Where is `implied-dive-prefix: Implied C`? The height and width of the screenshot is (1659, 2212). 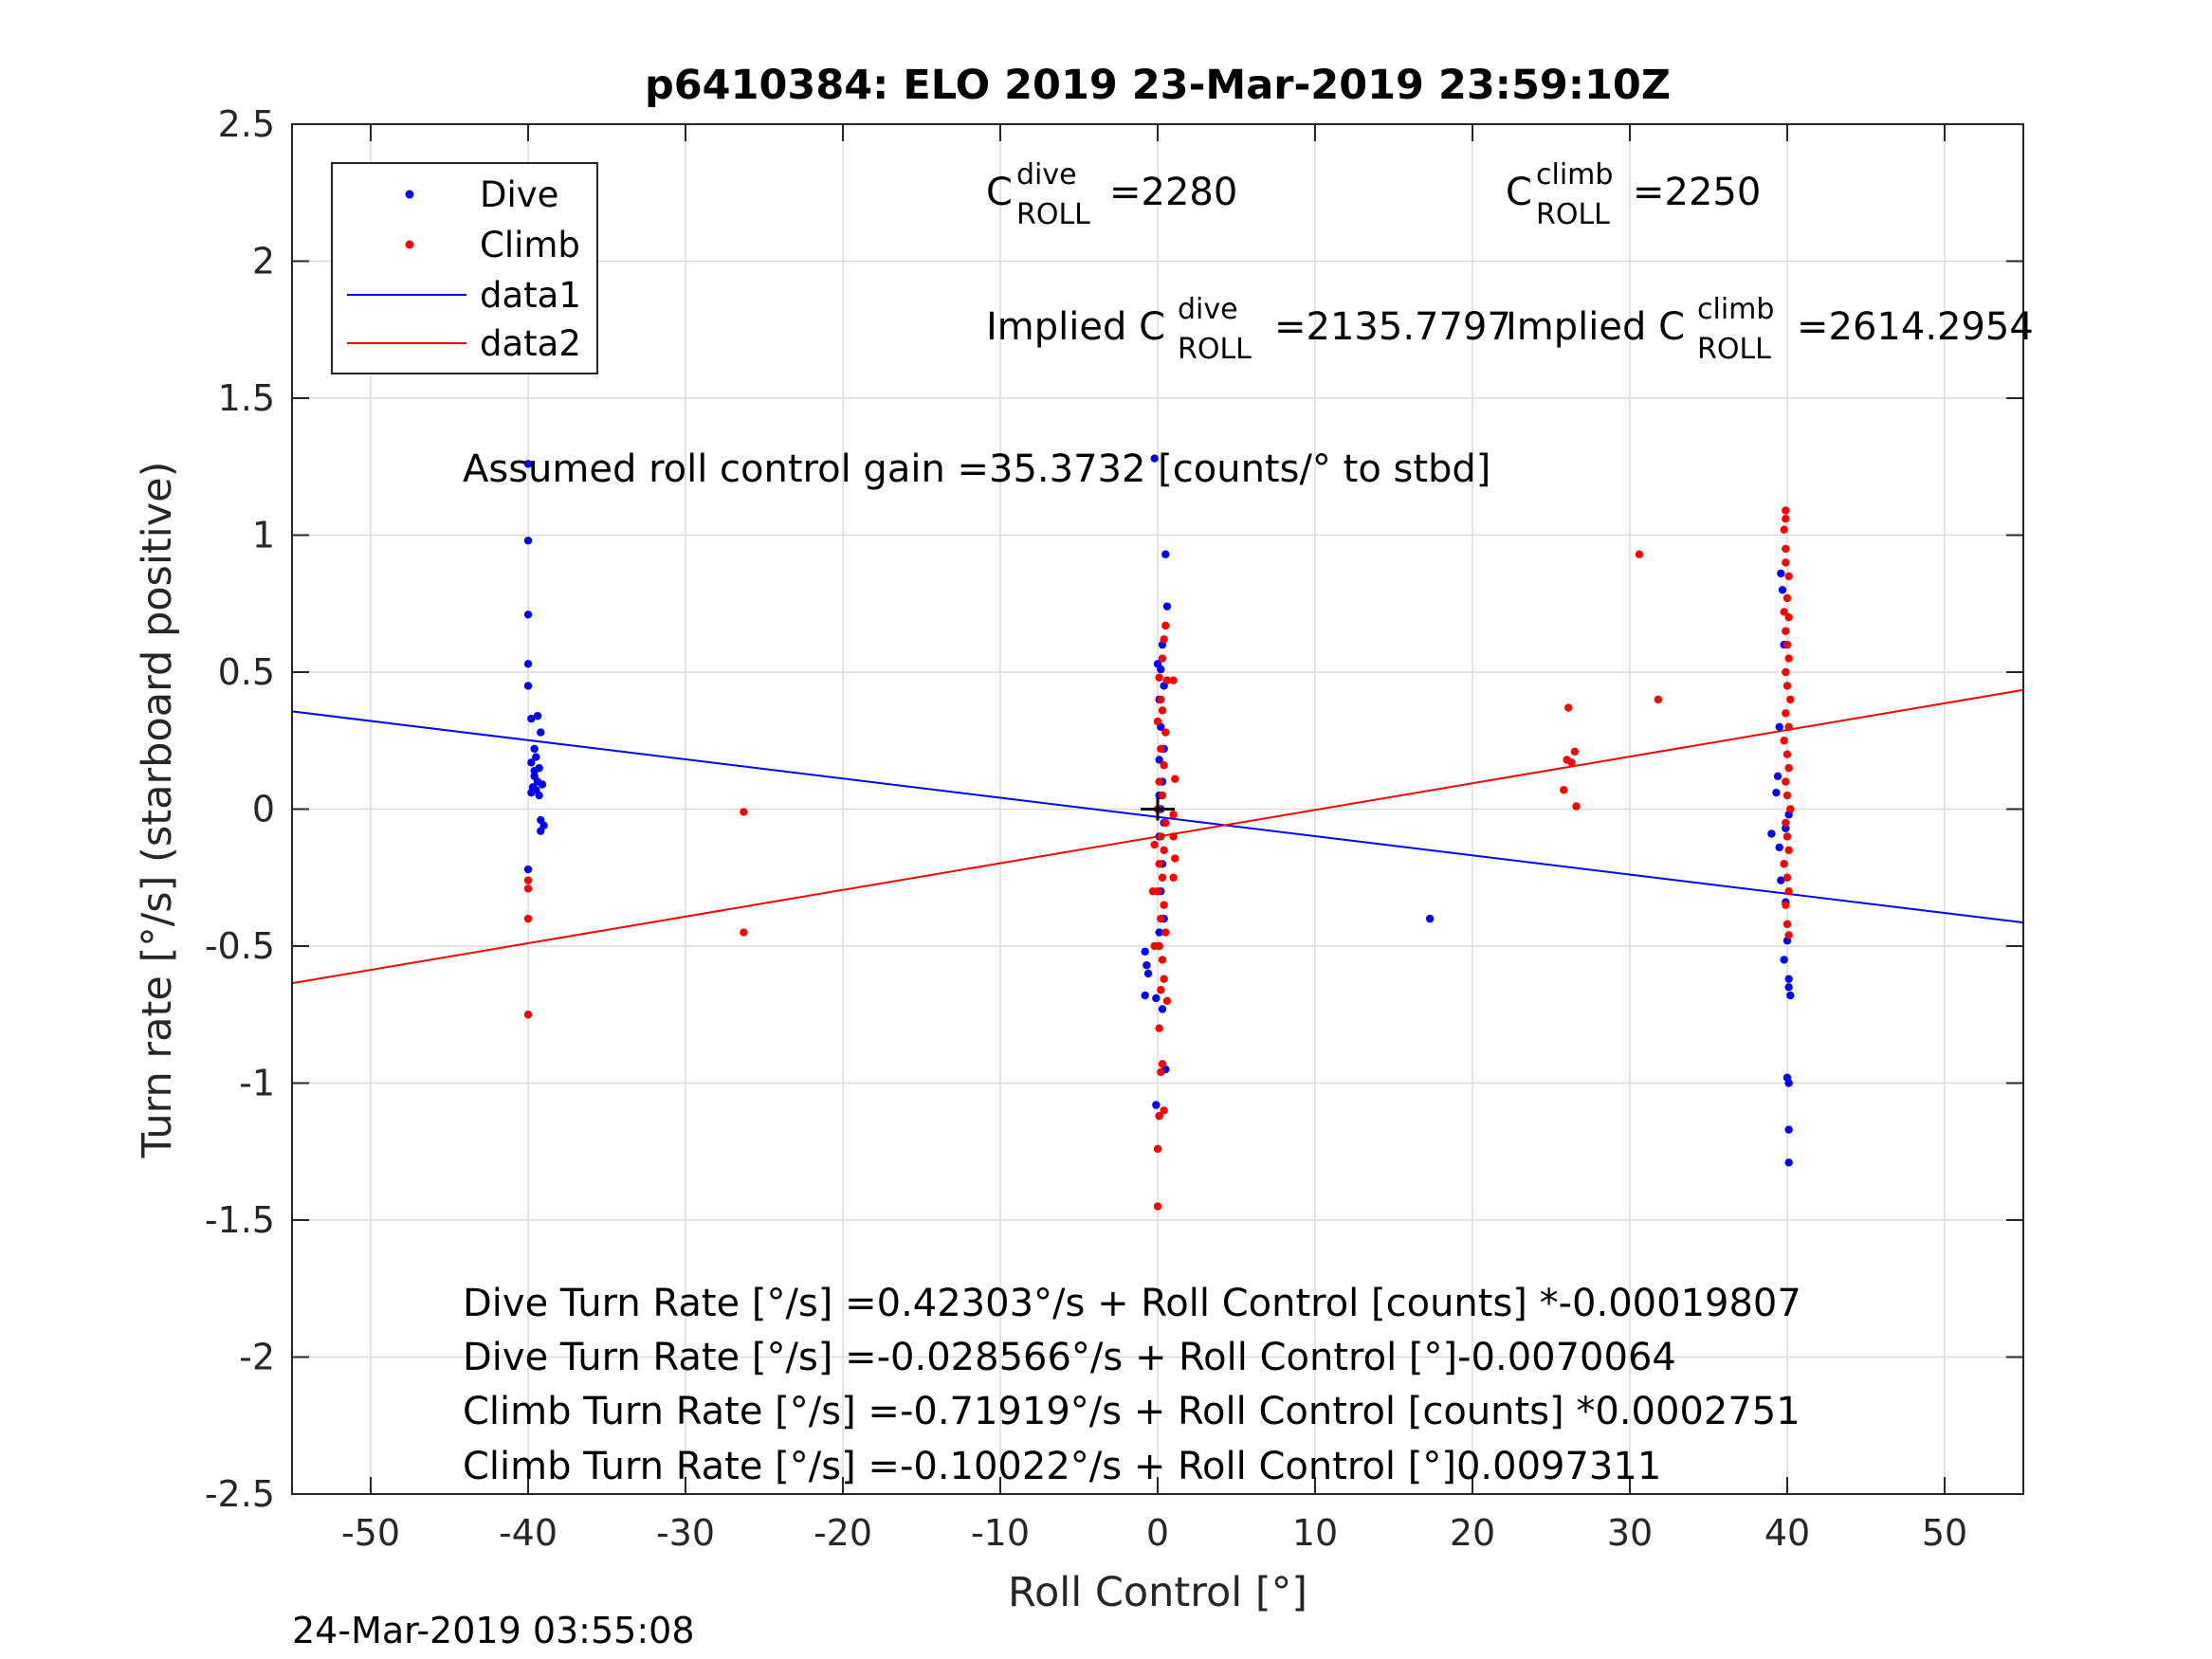
implied-dive-prefix: Implied C is located at coordinates (1075, 327).